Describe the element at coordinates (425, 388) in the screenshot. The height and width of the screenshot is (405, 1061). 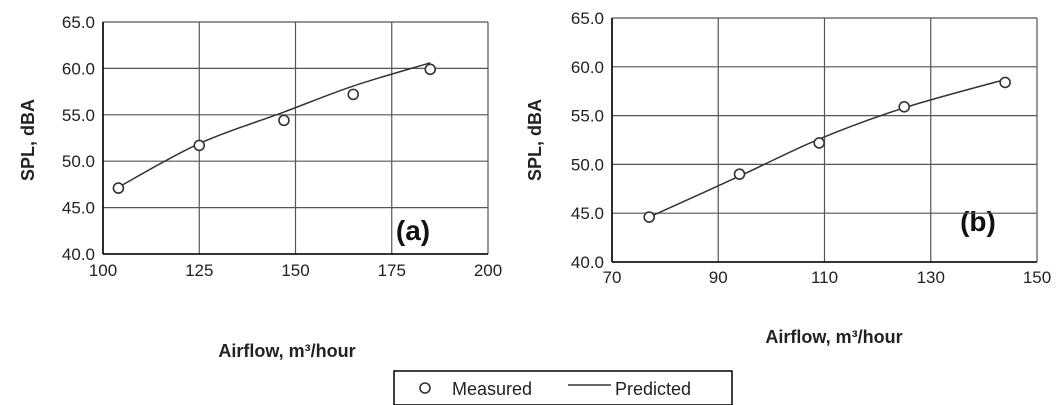
I see `legend-measured-marker` at that location.